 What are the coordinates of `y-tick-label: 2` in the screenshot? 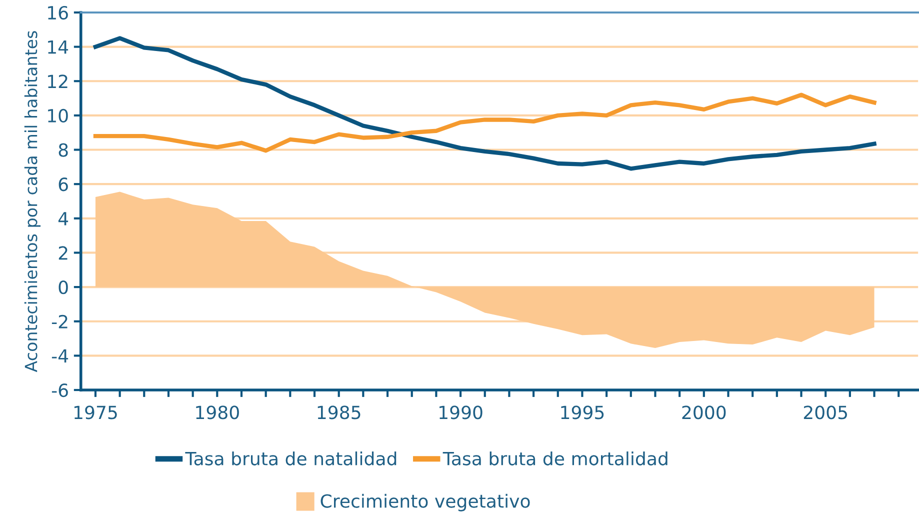 It's located at (63, 253).